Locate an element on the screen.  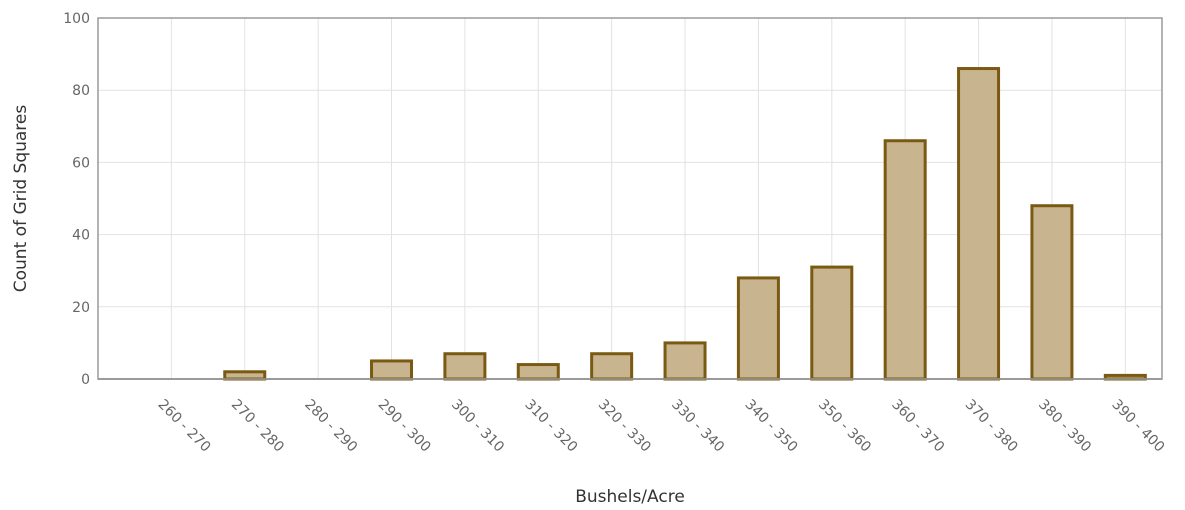
y-tick-label: 60 is located at coordinates (81, 163).